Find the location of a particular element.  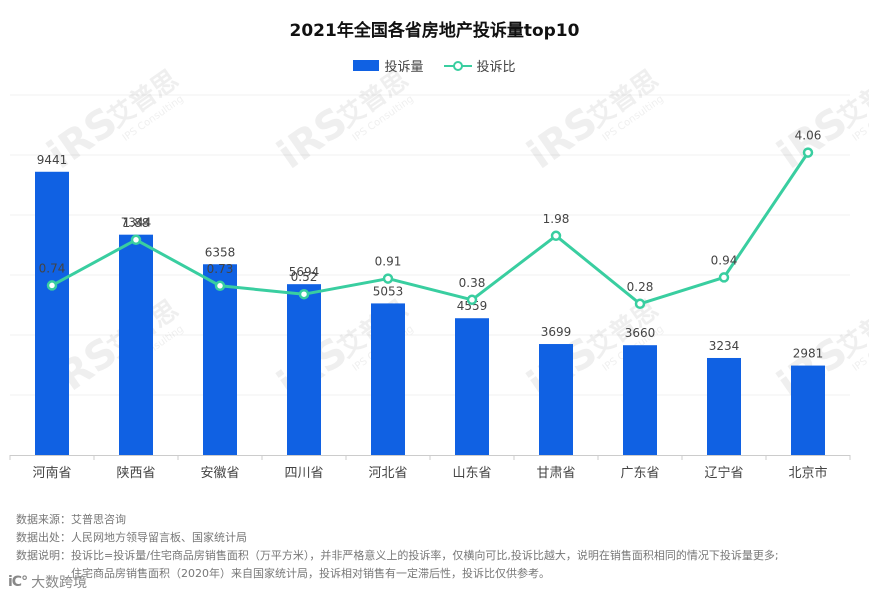

line-value-label: 0.28 is located at coordinates (640, 287).